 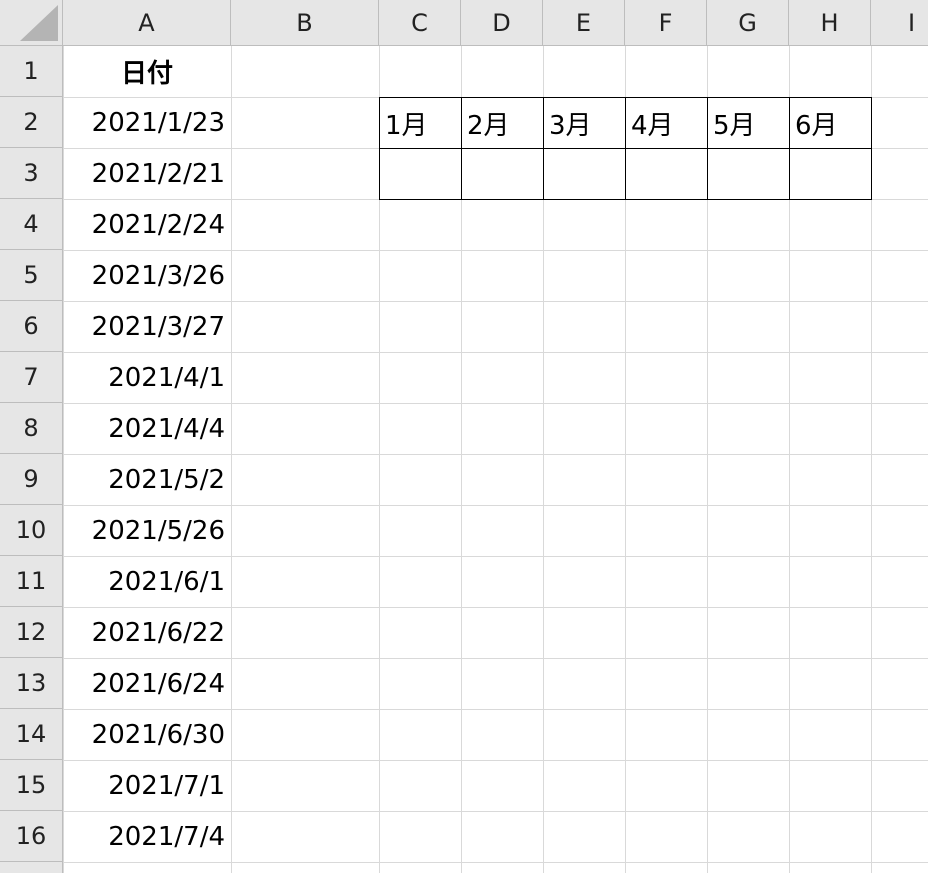 I want to click on column-header: F, so click(x=666, y=23).